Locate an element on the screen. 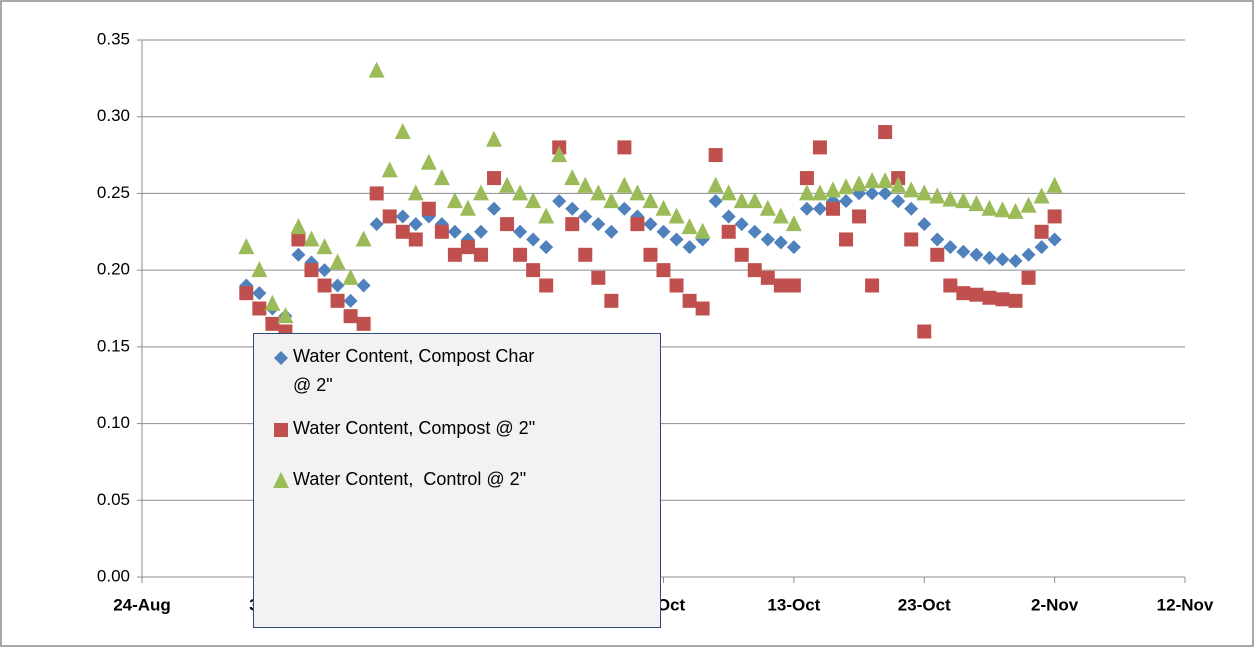 The height and width of the screenshot is (648, 1255). y-tick-label: 0.10 is located at coordinates (113, 422).